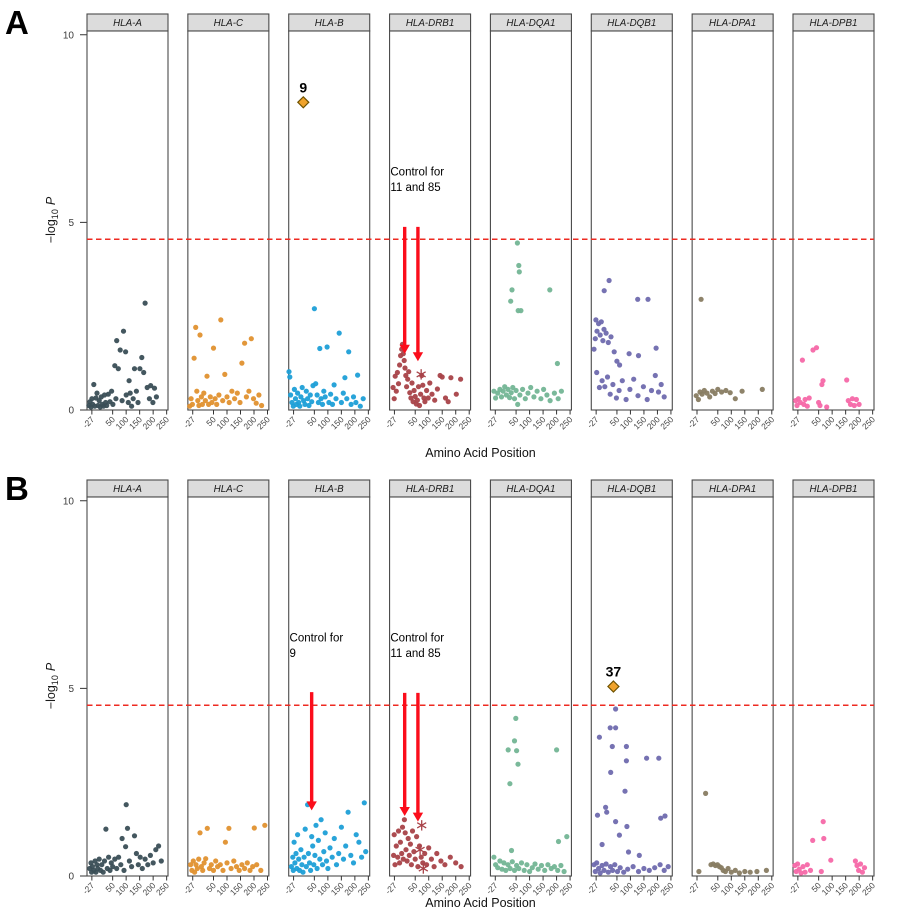 The image size is (902, 920). I want to click on facet-strip-label: HLA-DPB1, so click(834, 489).